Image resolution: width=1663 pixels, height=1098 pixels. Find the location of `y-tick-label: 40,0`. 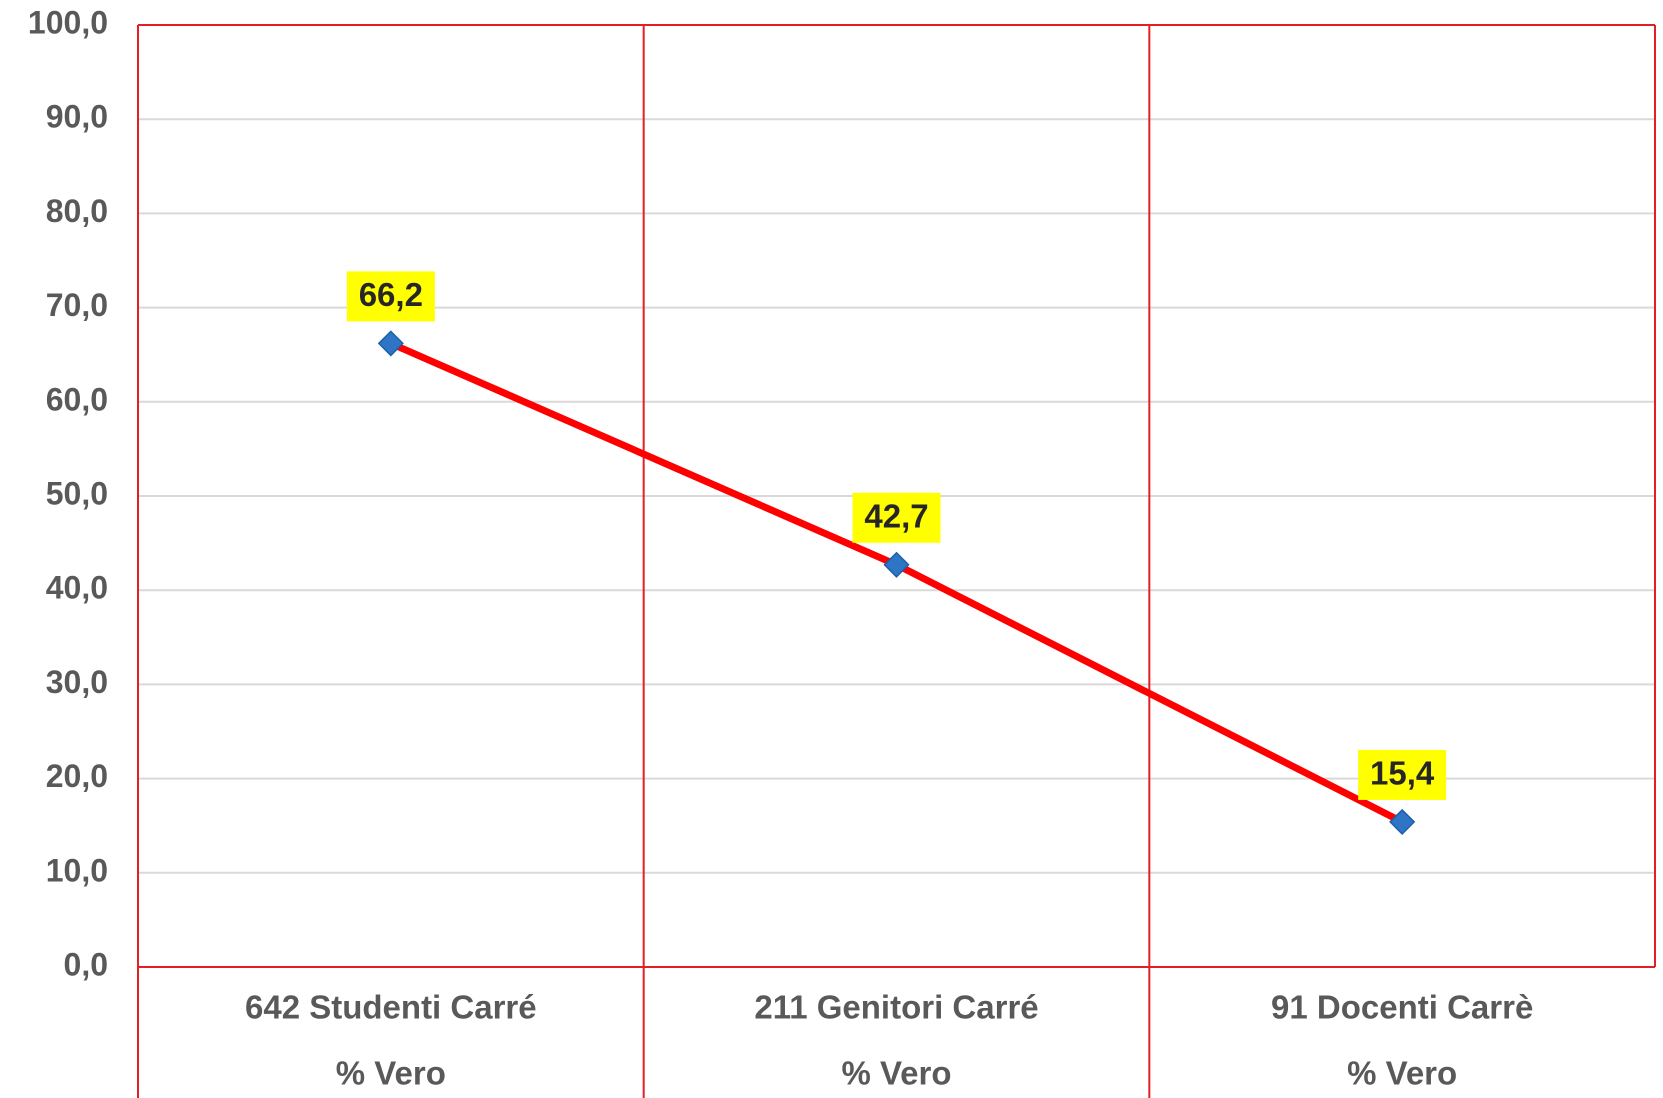

y-tick-label: 40,0 is located at coordinates (77, 588).